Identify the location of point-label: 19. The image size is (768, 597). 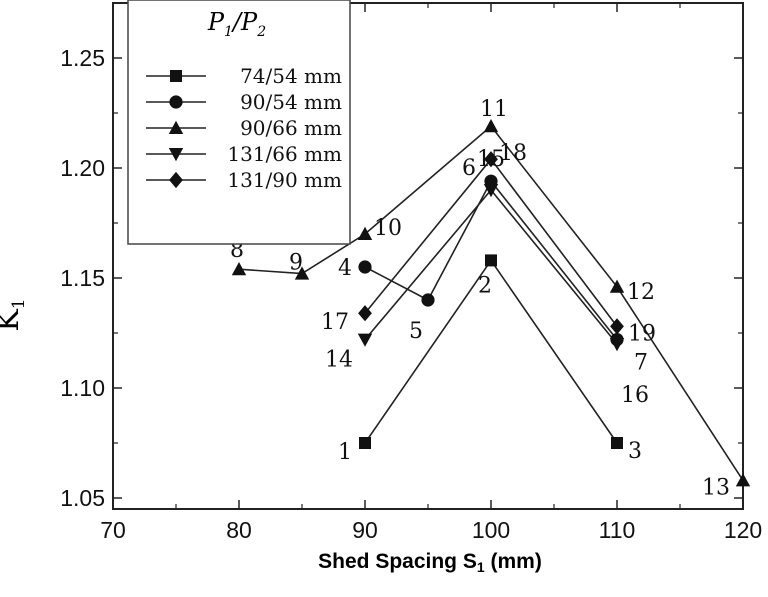
(642, 333).